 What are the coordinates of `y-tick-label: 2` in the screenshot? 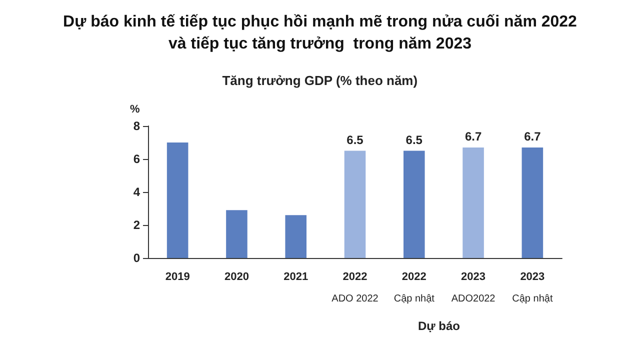 It's located at (136, 225).